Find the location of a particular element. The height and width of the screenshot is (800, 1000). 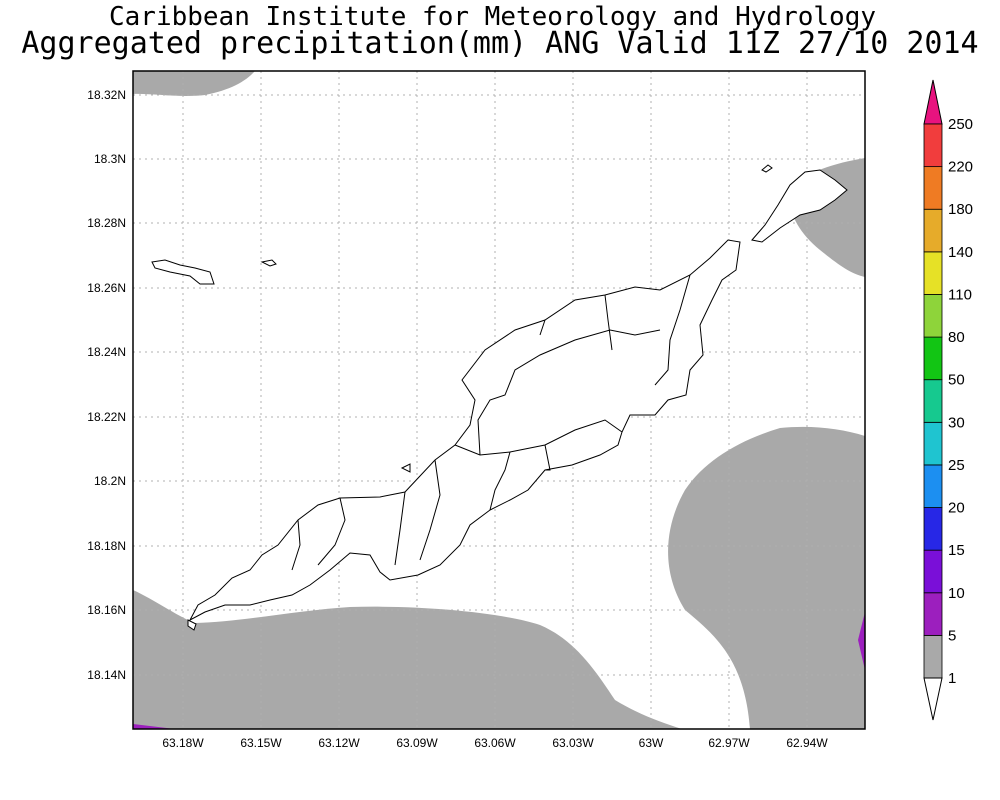

lat-tick-label: 18.3N is located at coordinates (110, 159).